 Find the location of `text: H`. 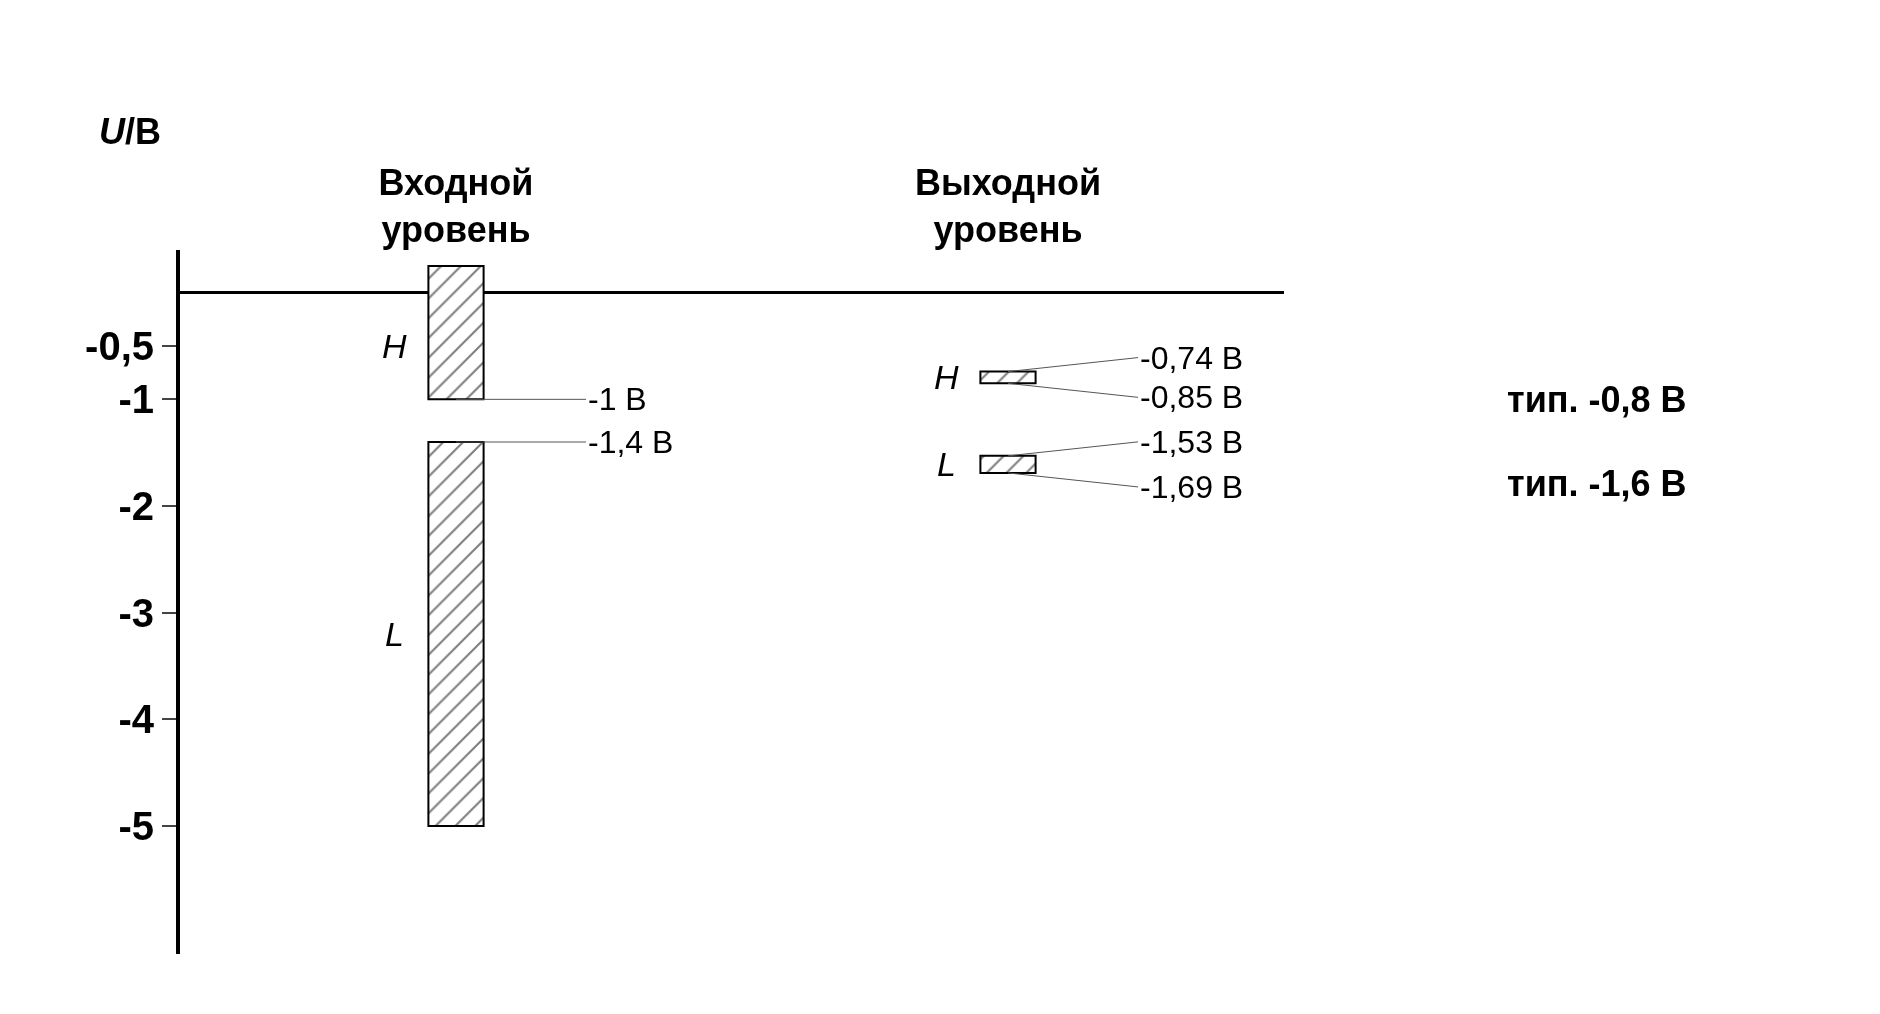

text: H is located at coordinates (946, 377).